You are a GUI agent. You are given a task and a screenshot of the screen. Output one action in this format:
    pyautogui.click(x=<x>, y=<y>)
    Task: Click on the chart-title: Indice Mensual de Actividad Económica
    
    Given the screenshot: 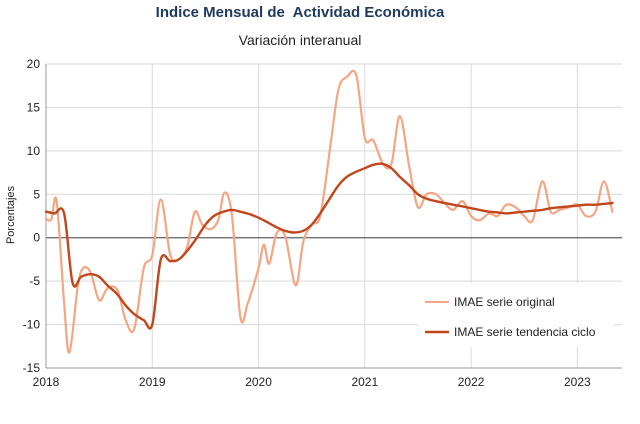 What is the action you would take?
    pyautogui.click(x=300, y=12)
    